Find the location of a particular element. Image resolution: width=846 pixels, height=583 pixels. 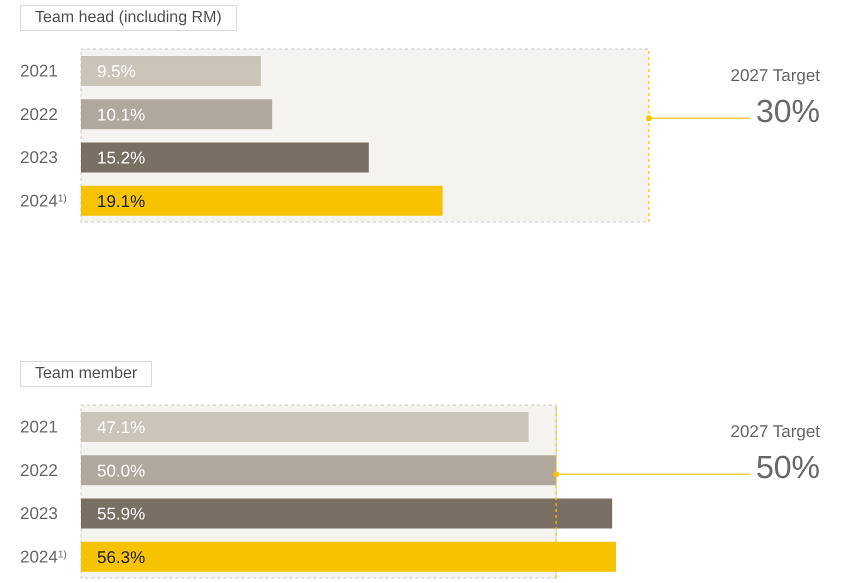

data-label: 15.2% is located at coordinates (121, 158).